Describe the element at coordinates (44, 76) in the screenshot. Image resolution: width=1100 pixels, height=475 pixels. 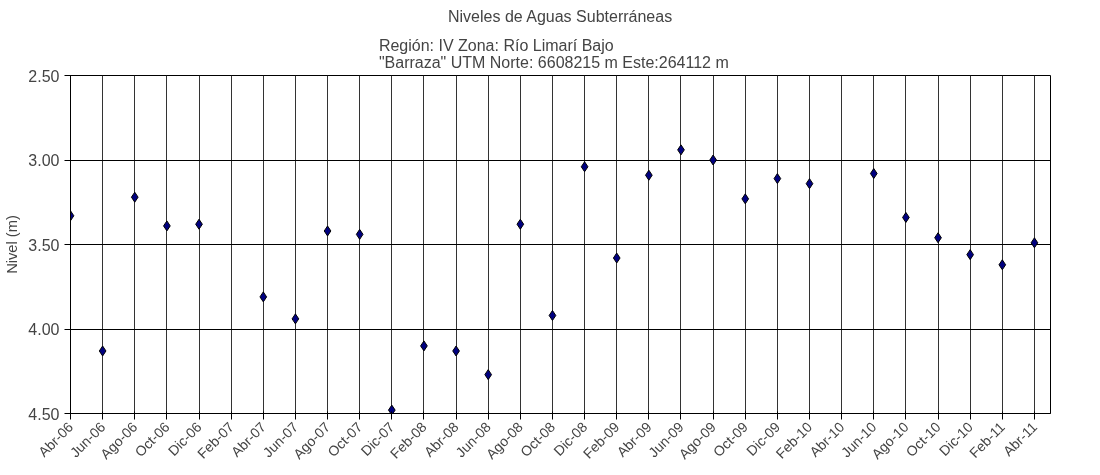
I see `y-tick-label: 2.50` at that location.